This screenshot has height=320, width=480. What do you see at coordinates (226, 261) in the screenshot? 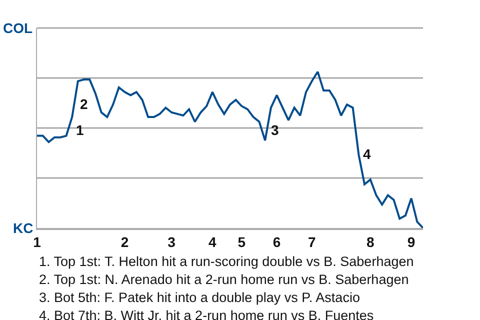
I see `text: 1. Top 1st: T. Helton hit a run-scoring double vs B. Saberhagen` at bounding box center [226, 261].